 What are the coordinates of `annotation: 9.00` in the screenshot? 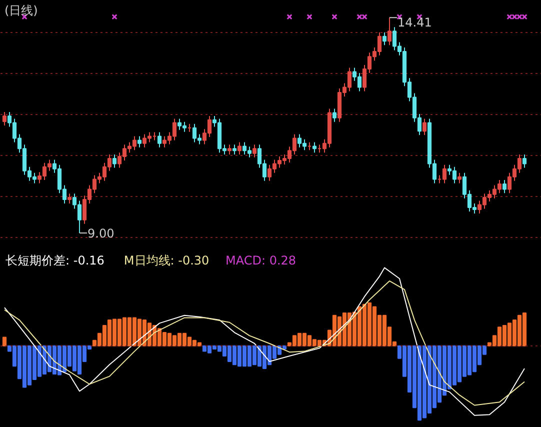 It's located at (101, 233).